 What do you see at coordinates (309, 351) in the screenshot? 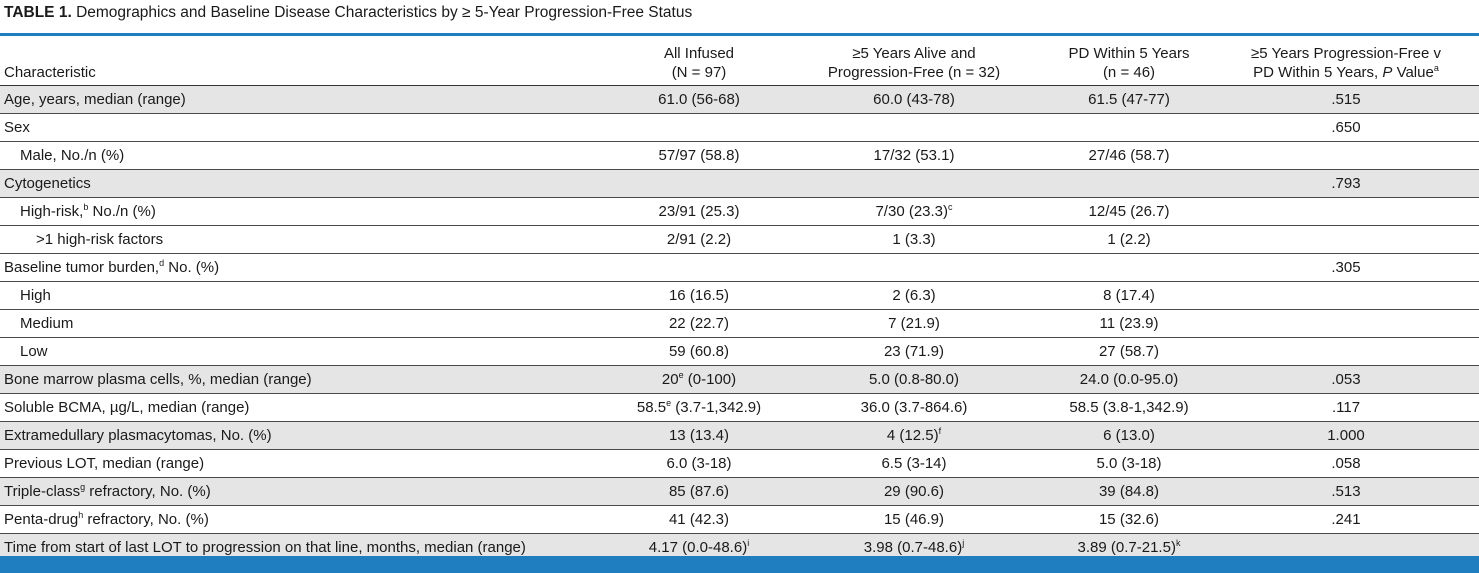
I see `row-label: Low` at bounding box center [309, 351].